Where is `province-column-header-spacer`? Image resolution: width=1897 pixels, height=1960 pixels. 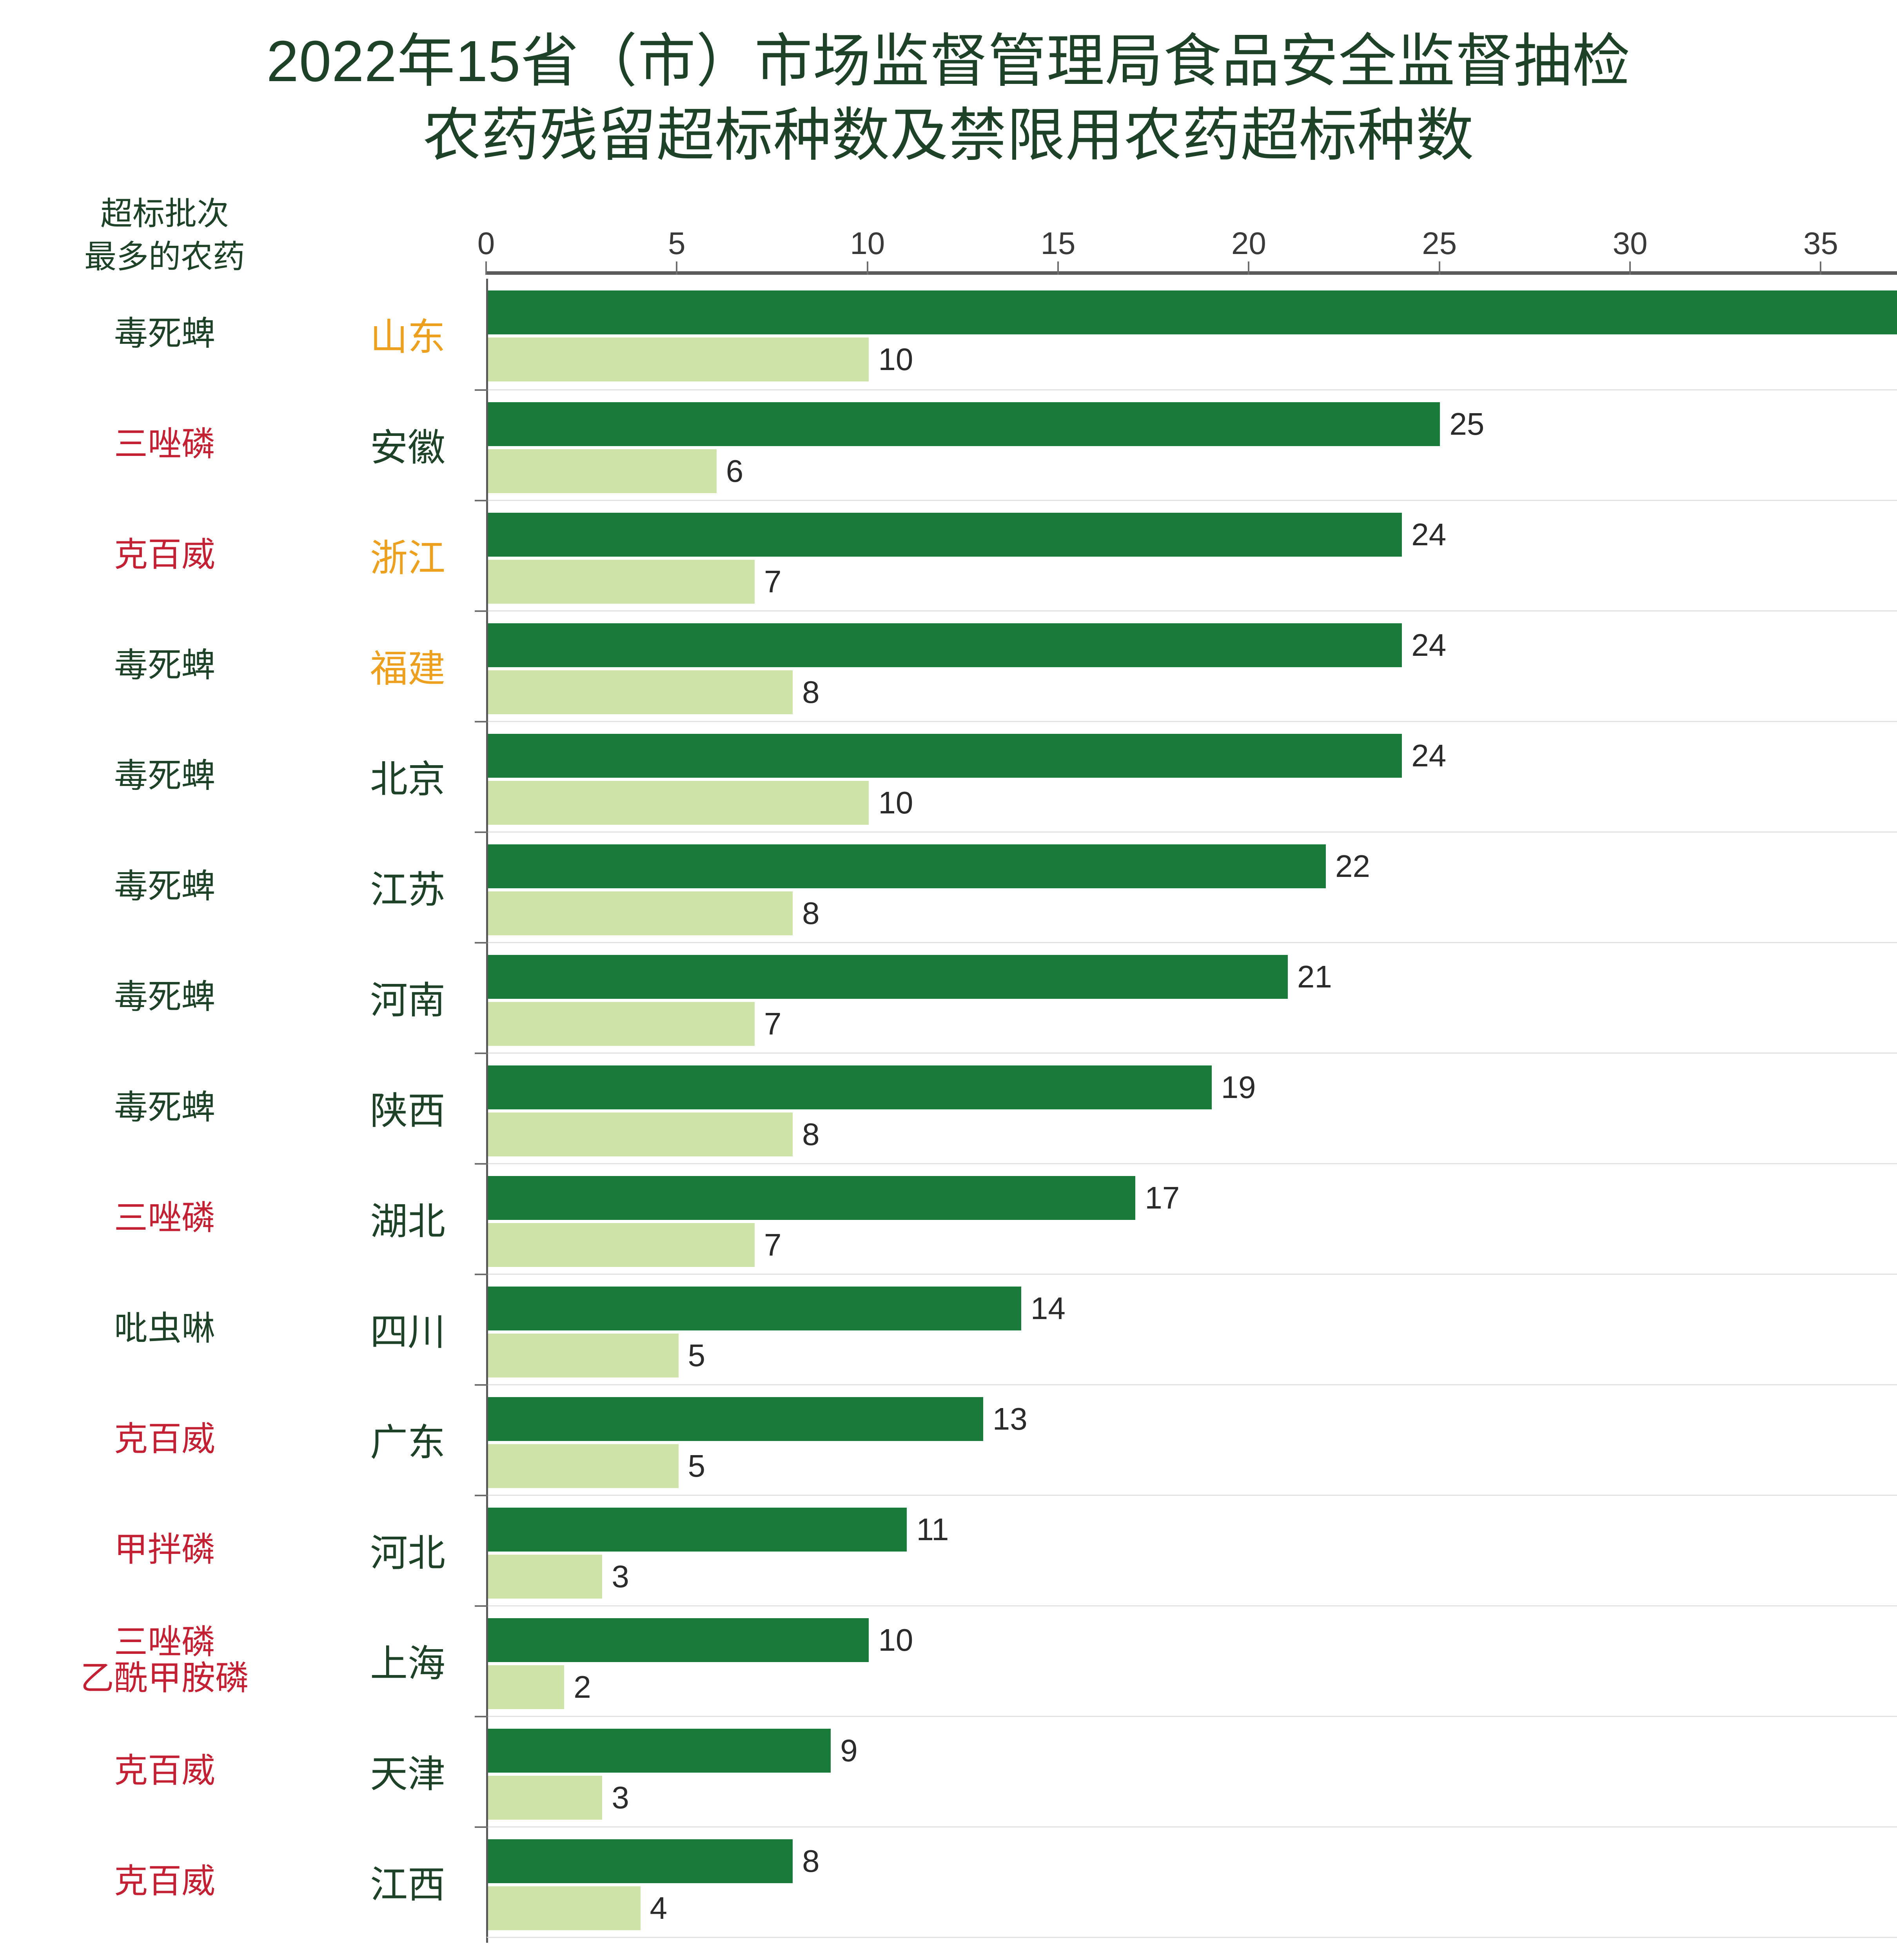
province-column-header-spacer is located at coordinates (408, 231).